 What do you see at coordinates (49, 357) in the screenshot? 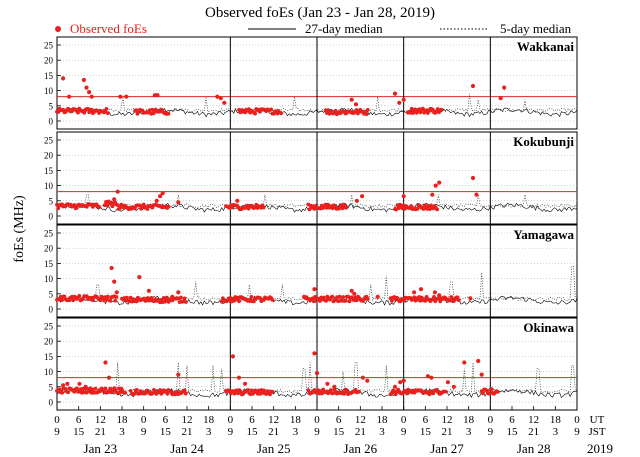
I see `y-tick-label: 15` at bounding box center [49, 357].